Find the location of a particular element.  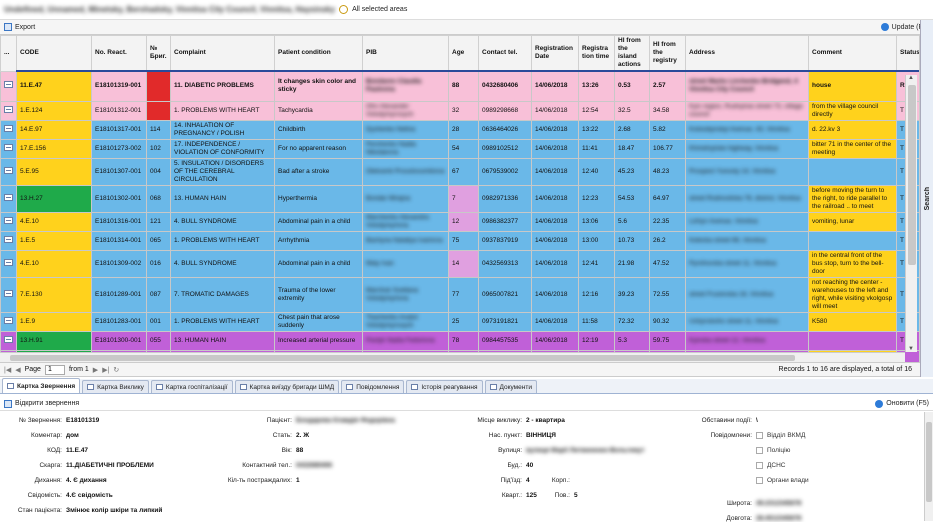

scroll-up-icon: ▲ is located at coordinates (911, 78).